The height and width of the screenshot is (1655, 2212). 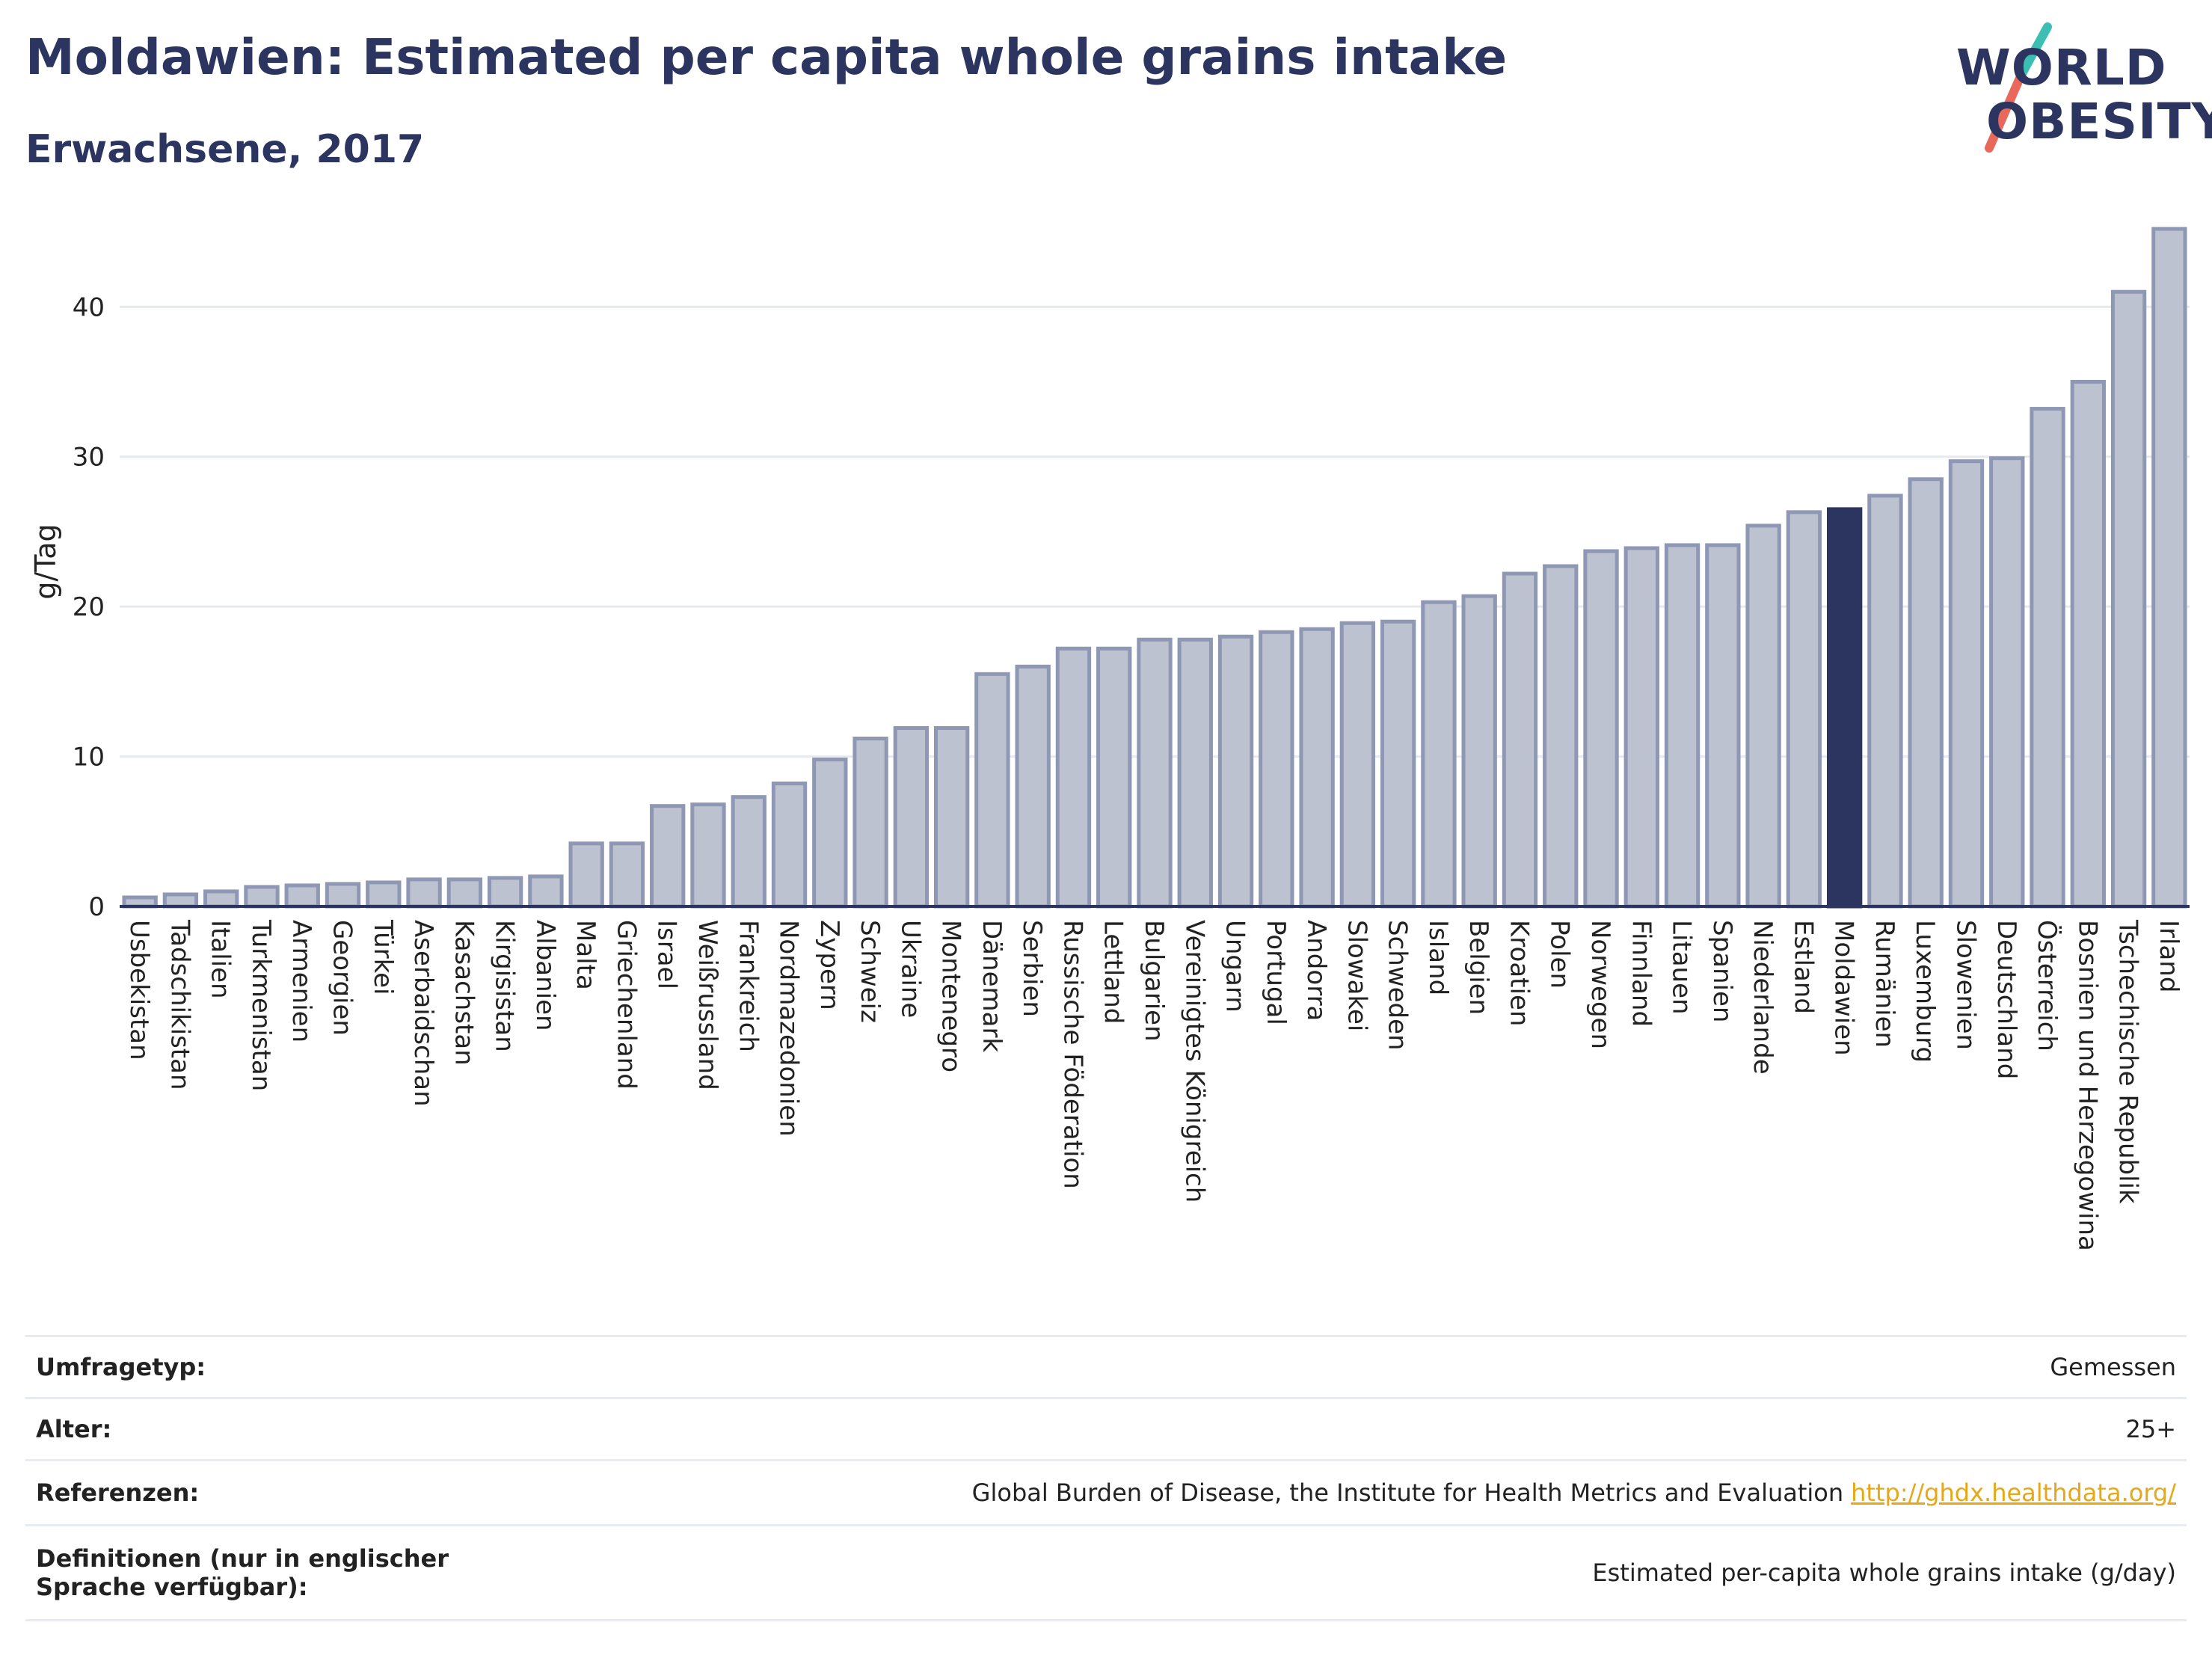 What do you see at coordinates (74, 1429) in the screenshot?
I see `meta-label: Alter:` at bounding box center [74, 1429].